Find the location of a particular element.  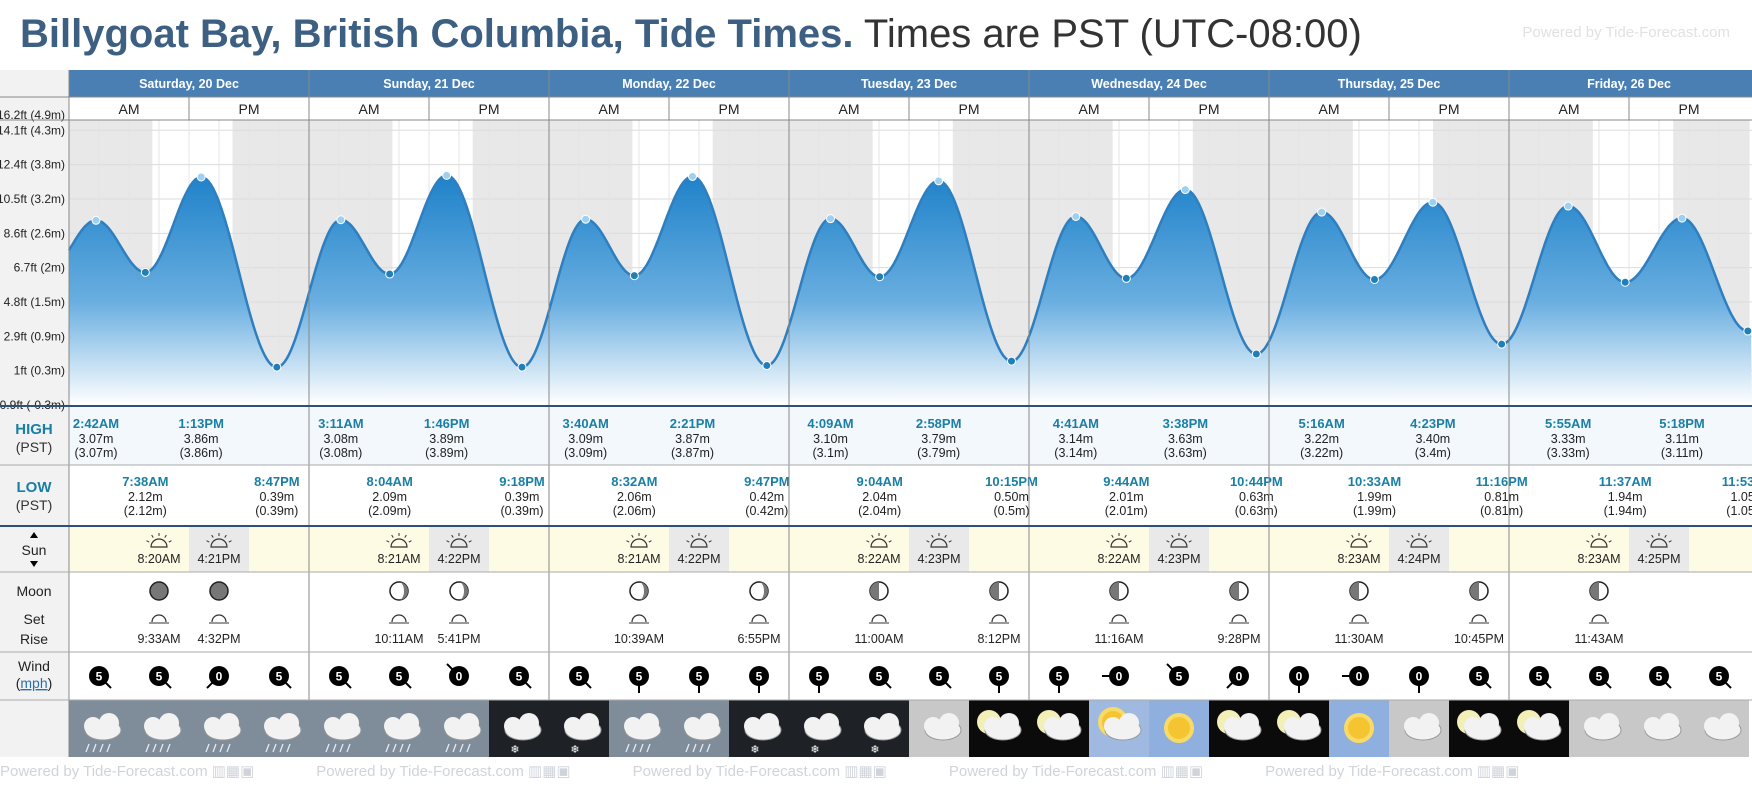

high-tide-height-paren: (3.86m) is located at coordinates (201, 453).